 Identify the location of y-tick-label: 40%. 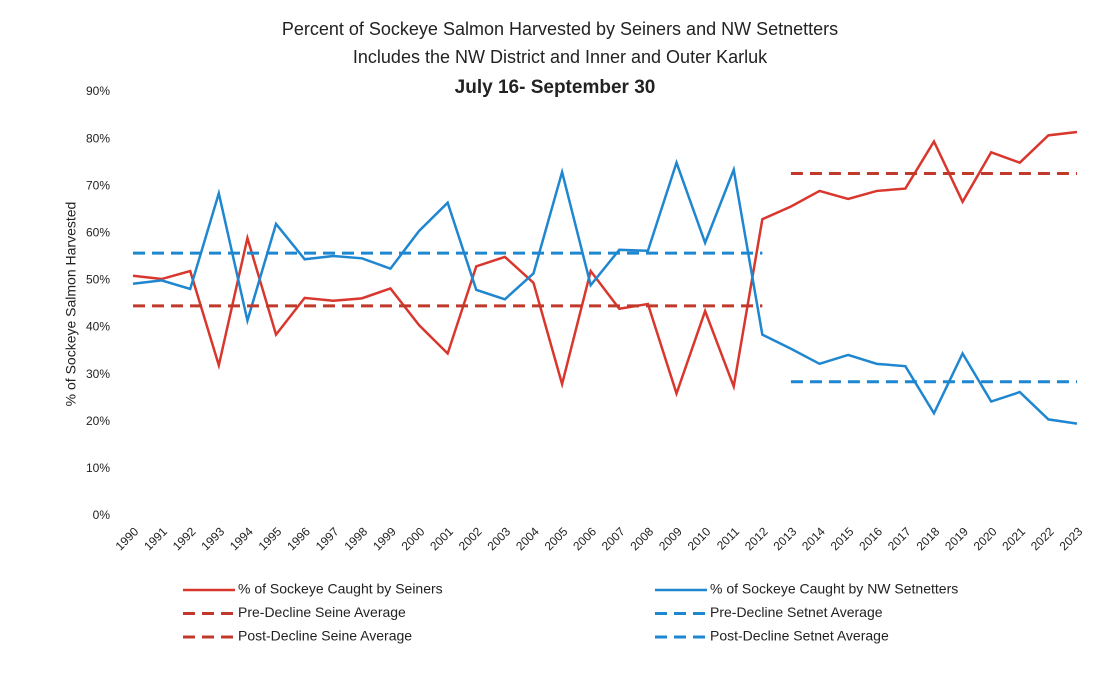
(98, 327).